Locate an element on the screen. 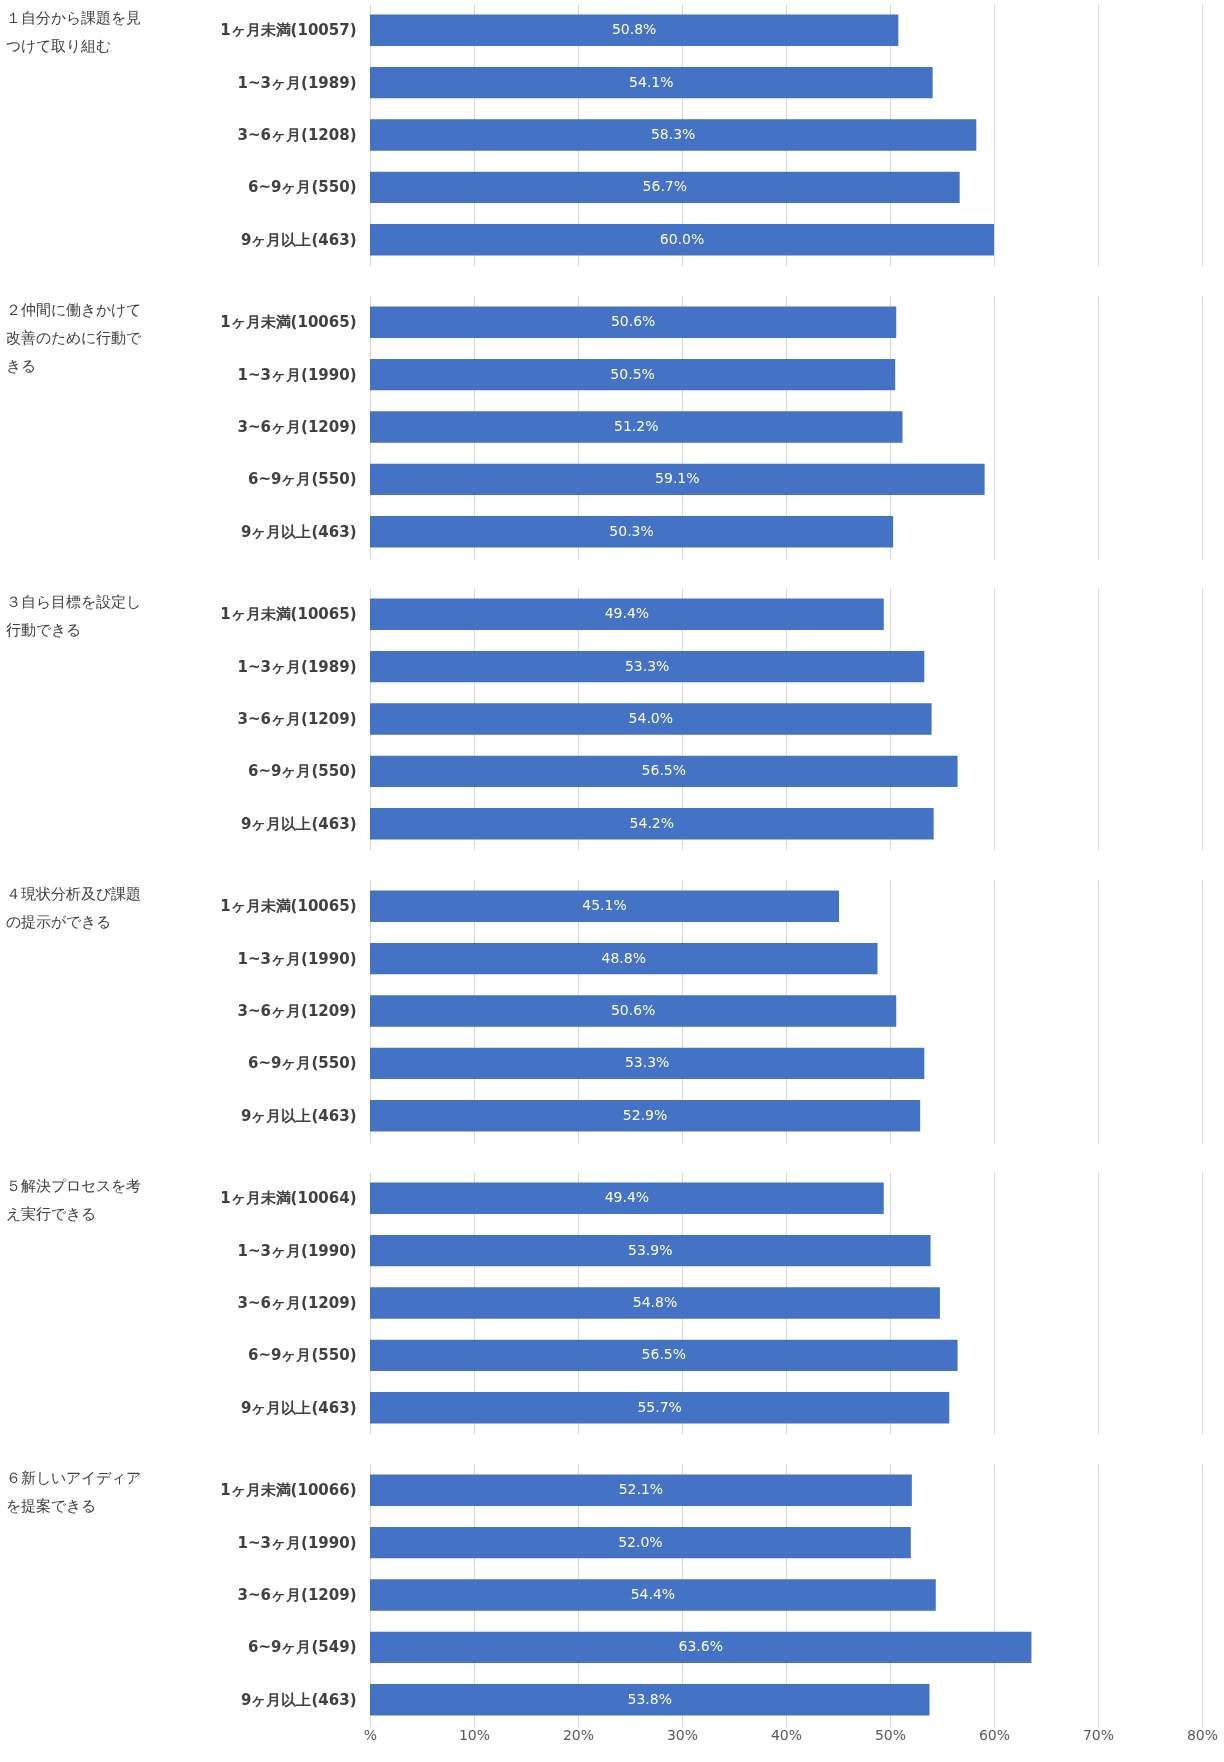 This screenshot has width=1224, height=1762. data-label: 53.8% is located at coordinates (649, 1698).